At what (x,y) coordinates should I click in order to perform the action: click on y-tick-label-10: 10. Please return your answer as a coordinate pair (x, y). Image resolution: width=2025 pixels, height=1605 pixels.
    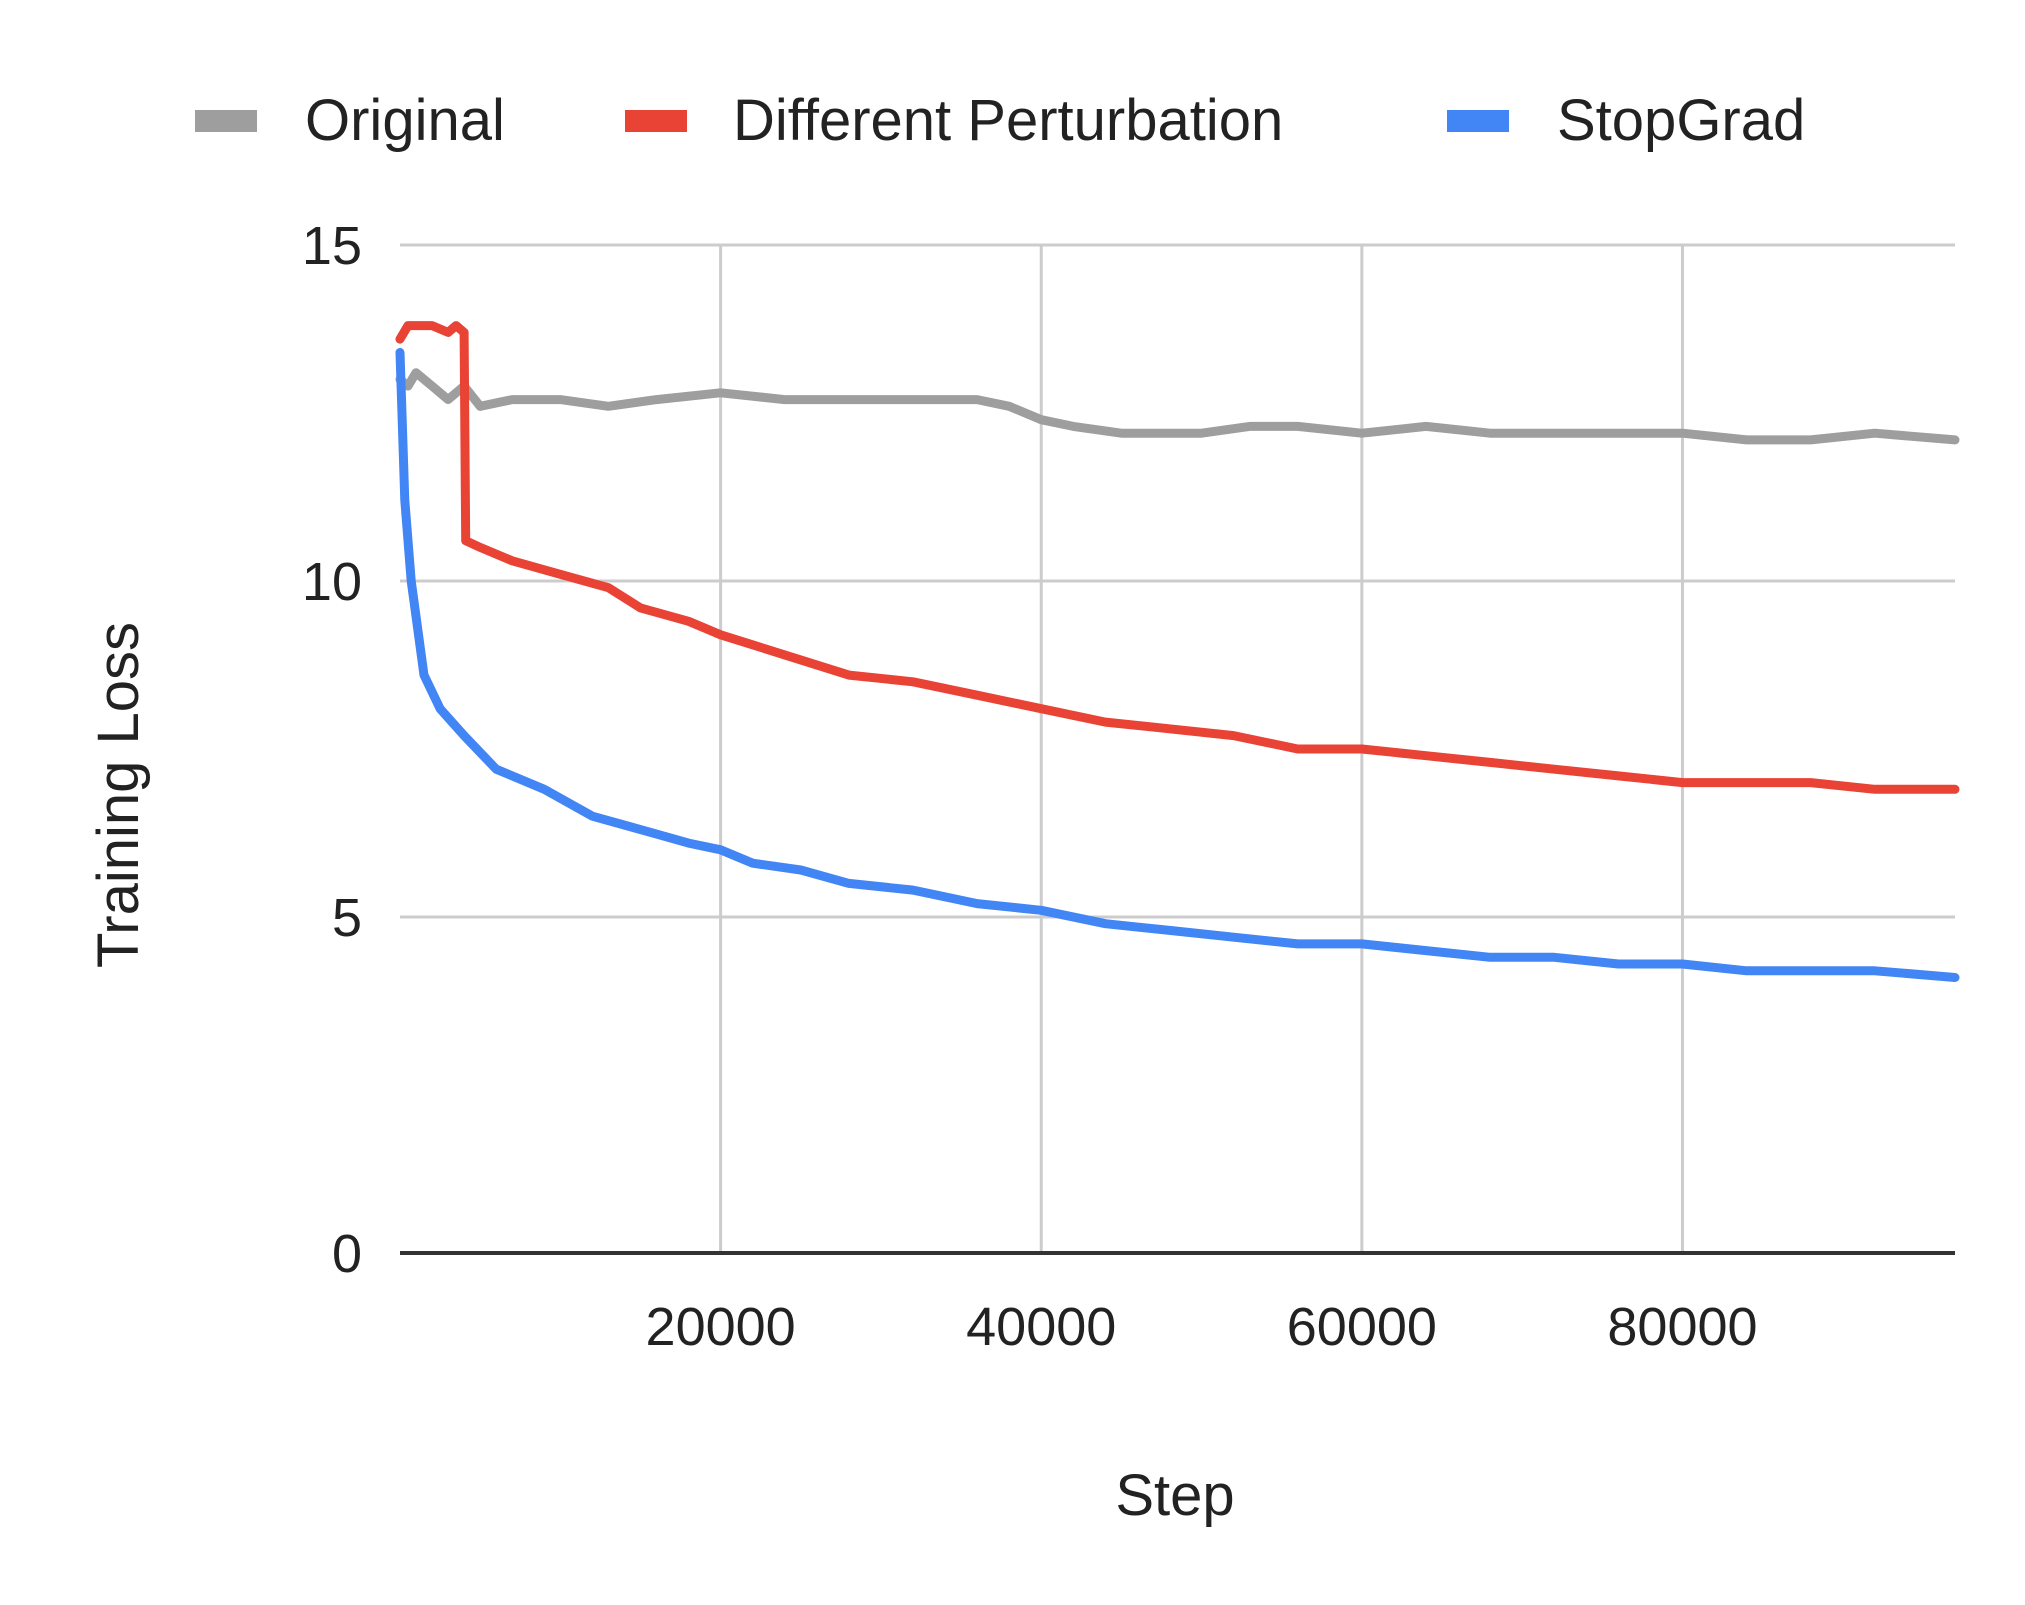
    Looking at the image, I should click on (332, 582).